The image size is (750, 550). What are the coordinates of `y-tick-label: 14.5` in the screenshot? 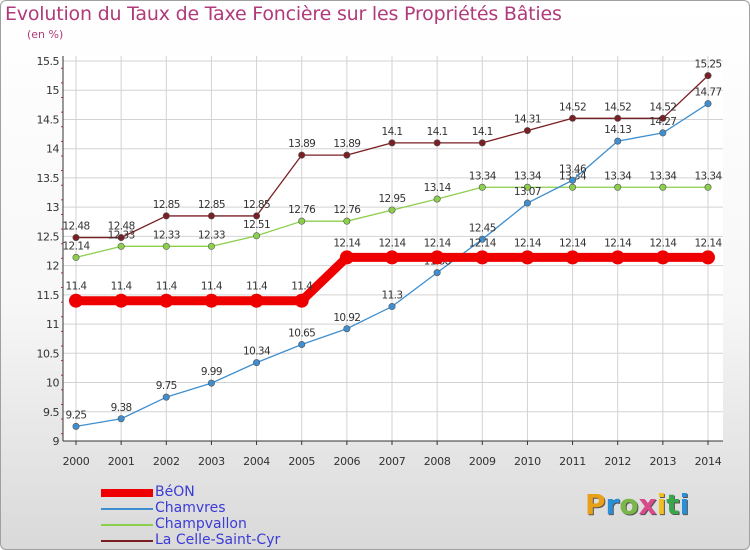 It's located at (48, 119).